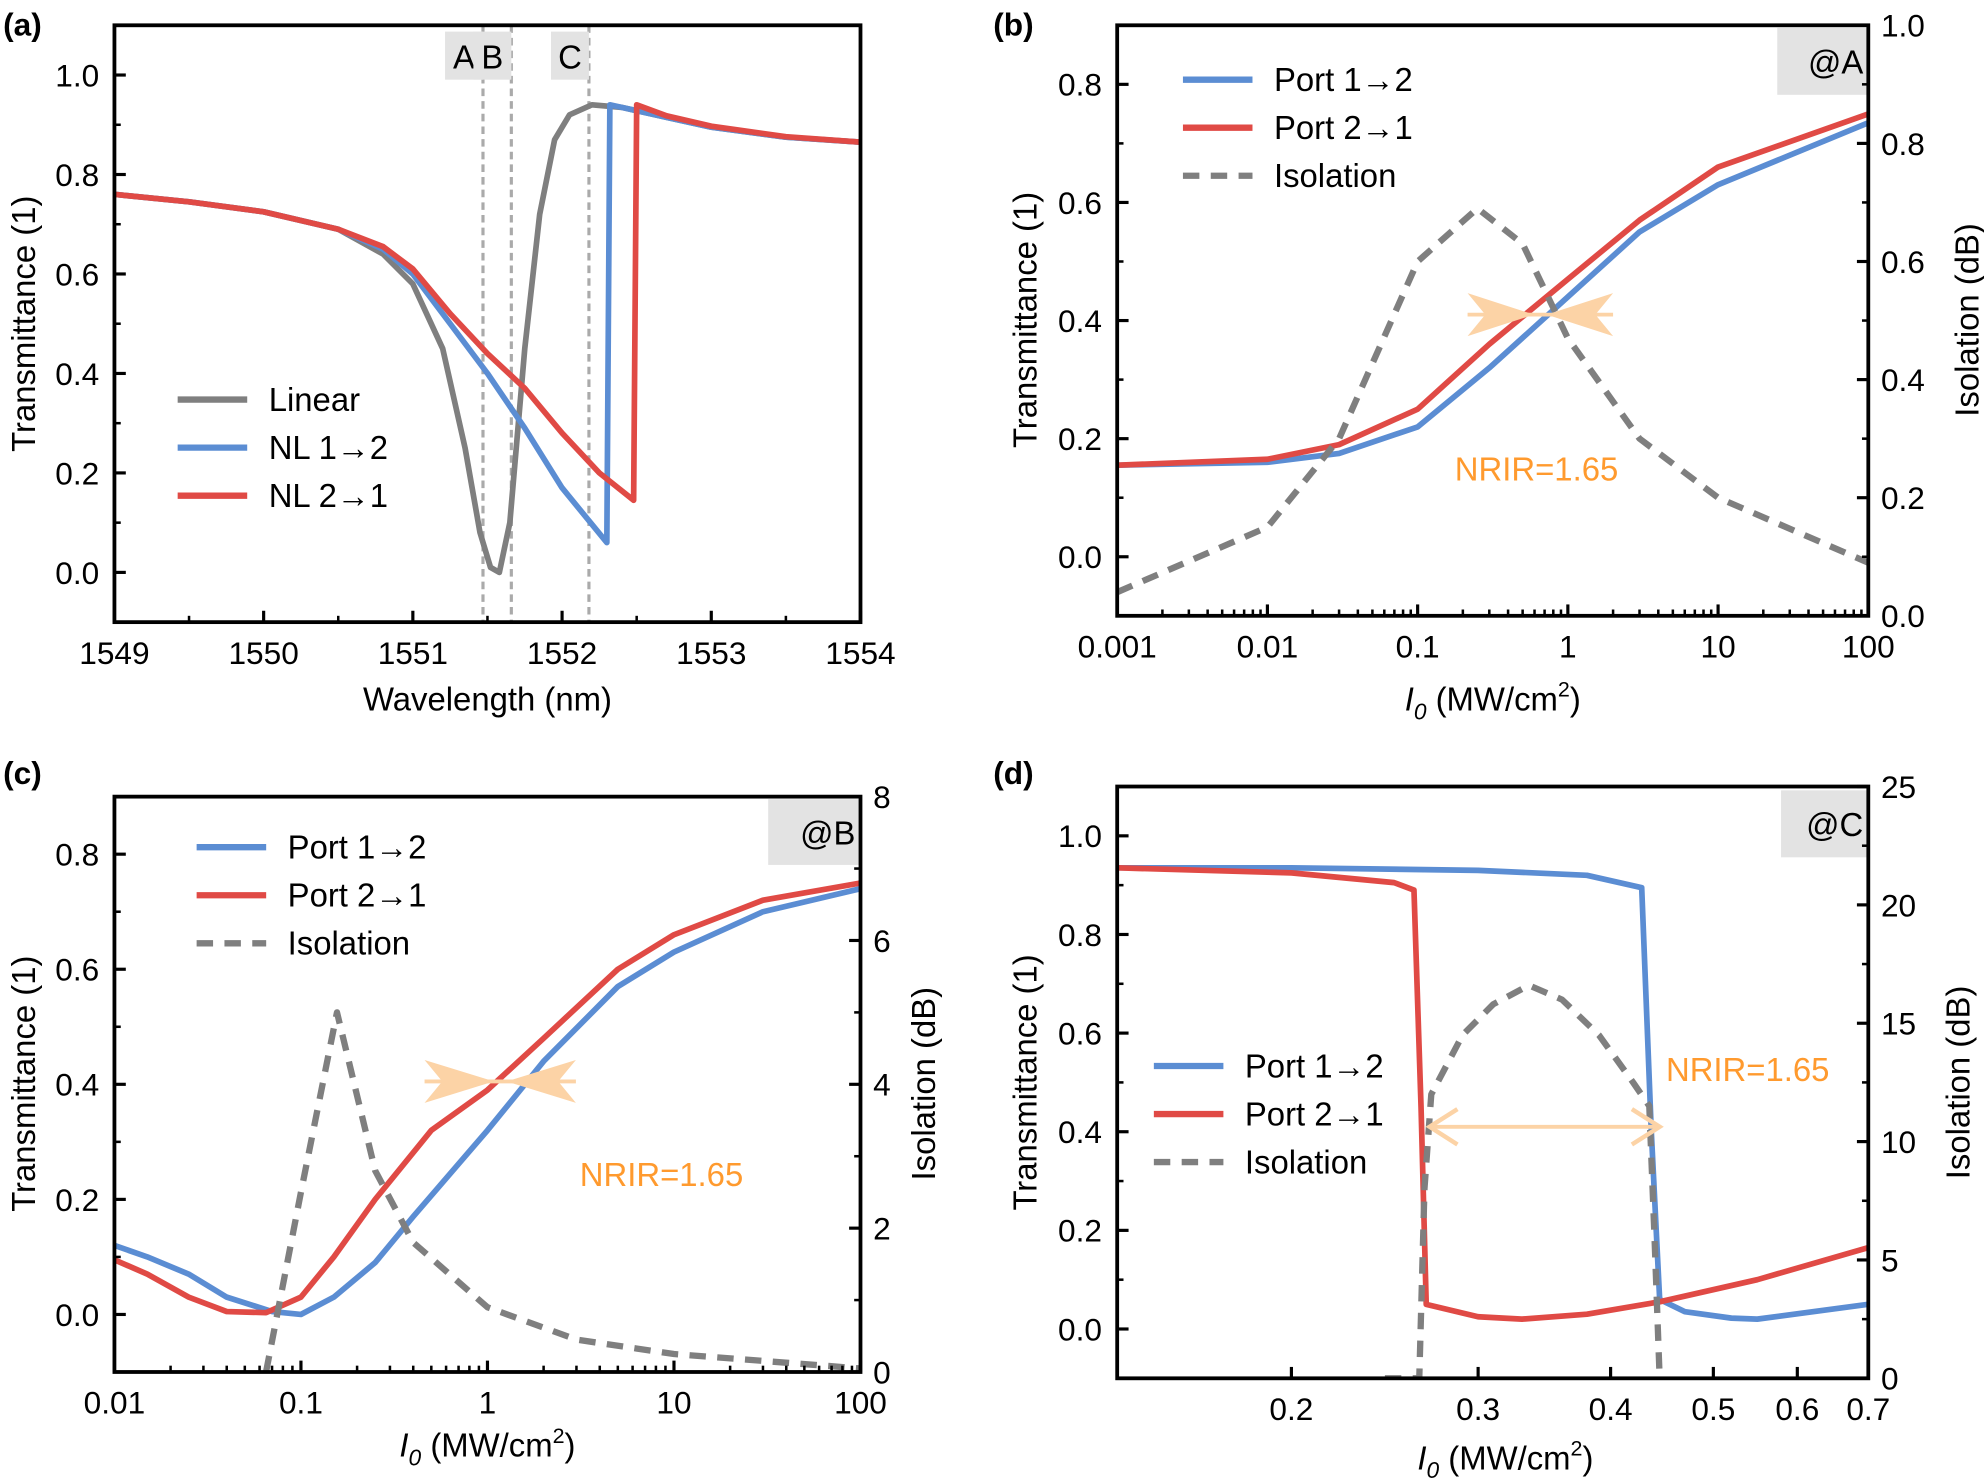 This screenshot has width=1984, height=1482. What do you see at coordinates (349, 943) in the screenshot?
I see `legend-label: Isolation` at bounding box center [349, 943].